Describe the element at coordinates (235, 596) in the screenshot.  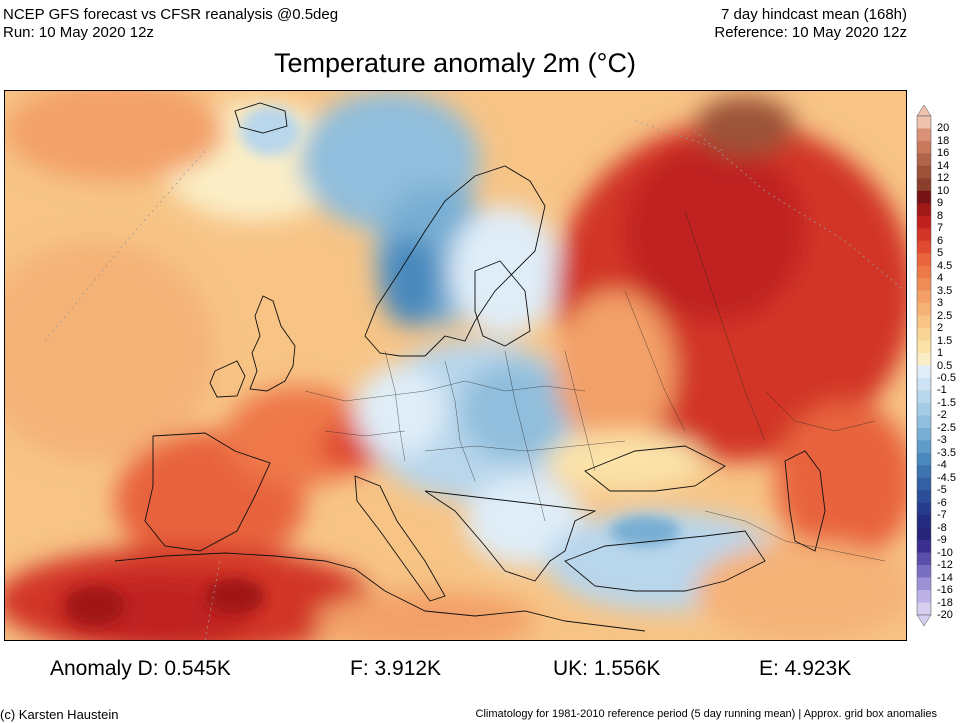
I see `algeria-hot-spot` at that location.